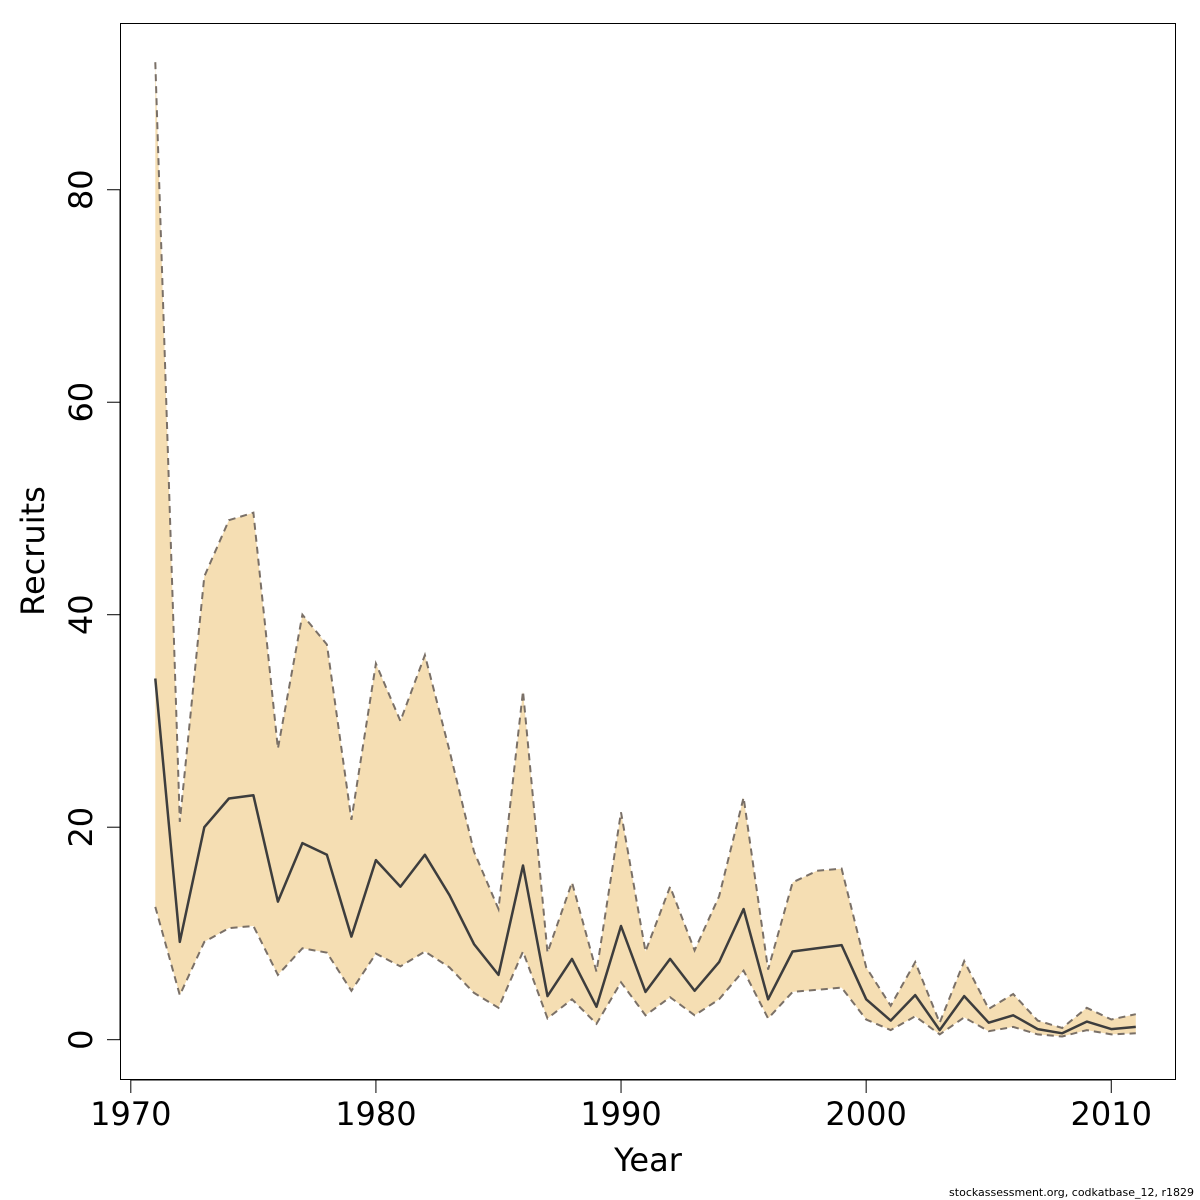 The image size is (1200, 1200). Describe the element at coordinates (865, 1114) in the screenshot. I see `x-tick-label: 2000` at that location.